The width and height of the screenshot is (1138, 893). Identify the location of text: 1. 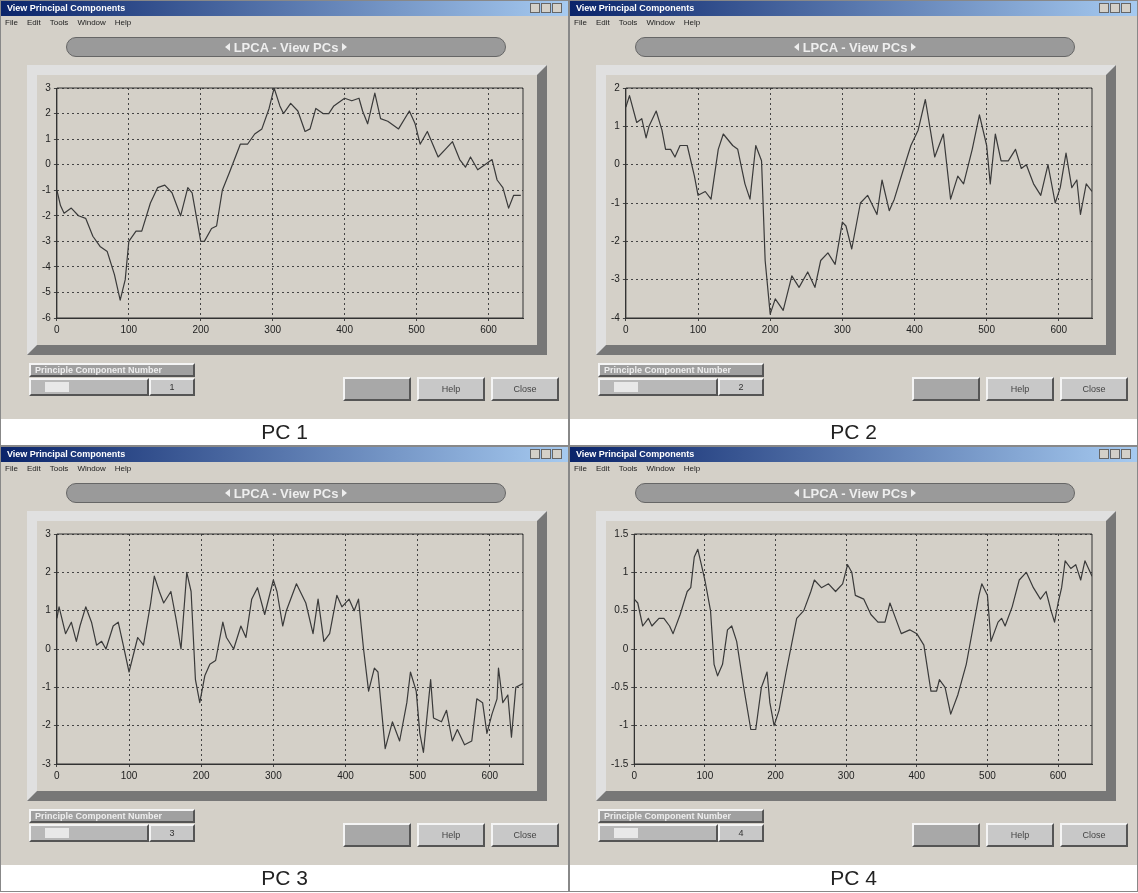
(172, 387).